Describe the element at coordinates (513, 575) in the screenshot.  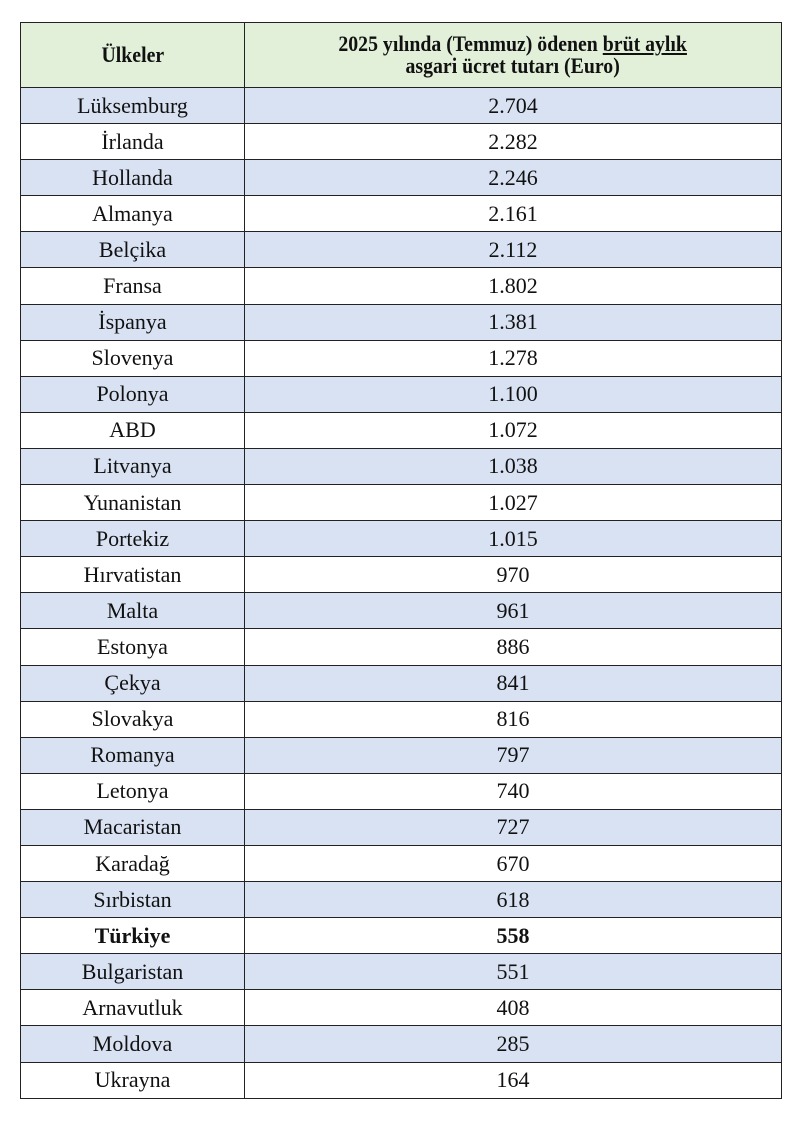
I see `value-cell: 970` at that location.